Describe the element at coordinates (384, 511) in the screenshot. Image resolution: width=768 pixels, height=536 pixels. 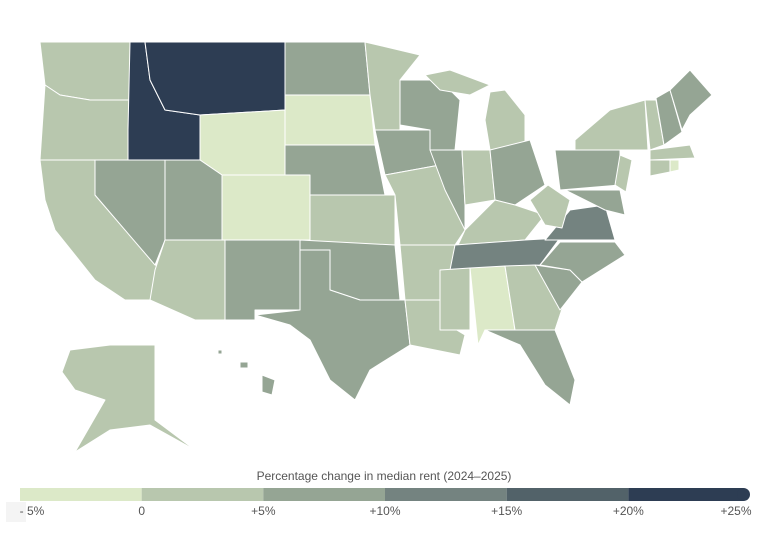
I see `legend-tick-label: +10%` at that location.